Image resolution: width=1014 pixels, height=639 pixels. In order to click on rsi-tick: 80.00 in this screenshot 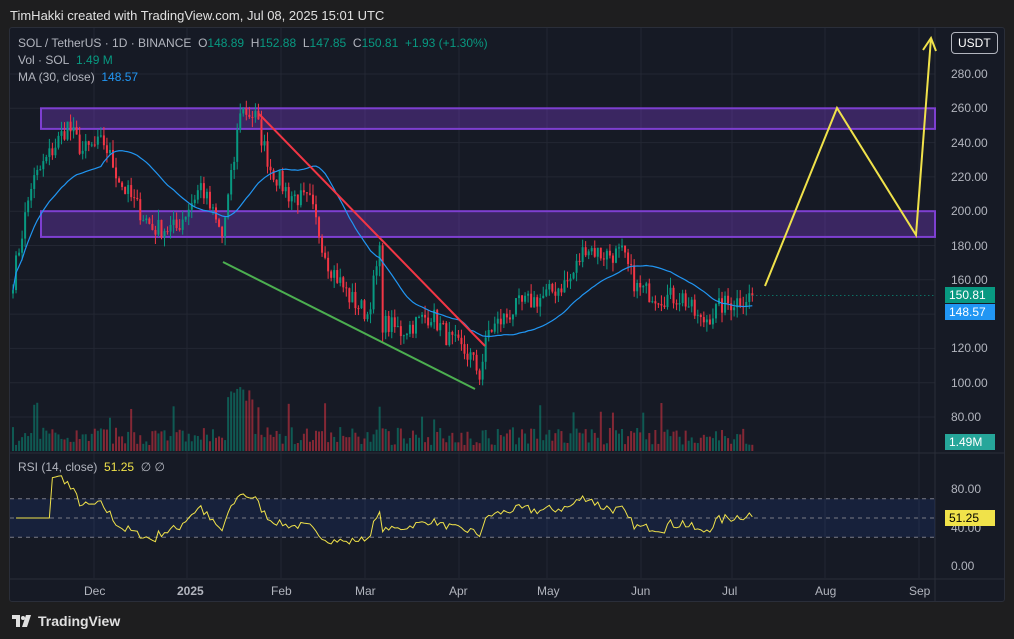, I will do `click(966, 489)`.